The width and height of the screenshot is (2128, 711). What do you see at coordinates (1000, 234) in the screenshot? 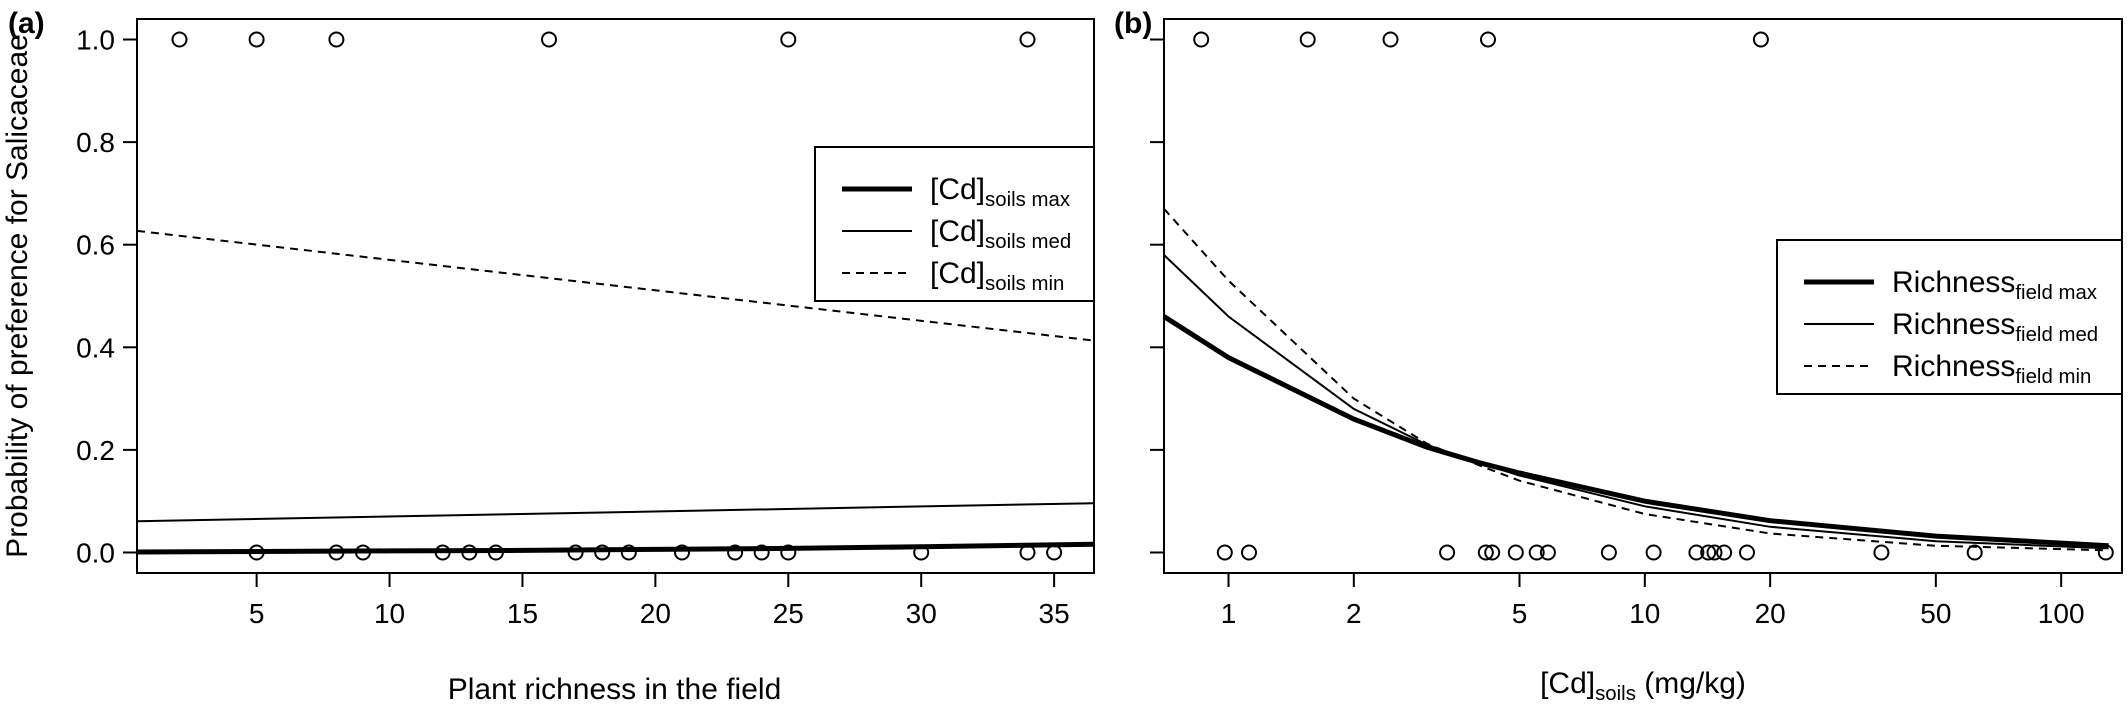
I see `legend-entry-thin: [Cd]soils med` at bounding box center [1000, 234].